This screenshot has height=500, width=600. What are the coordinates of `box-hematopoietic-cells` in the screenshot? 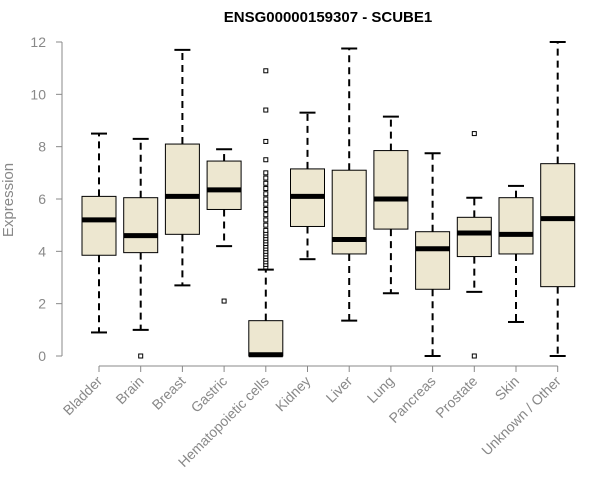 It's located at (266, 213).